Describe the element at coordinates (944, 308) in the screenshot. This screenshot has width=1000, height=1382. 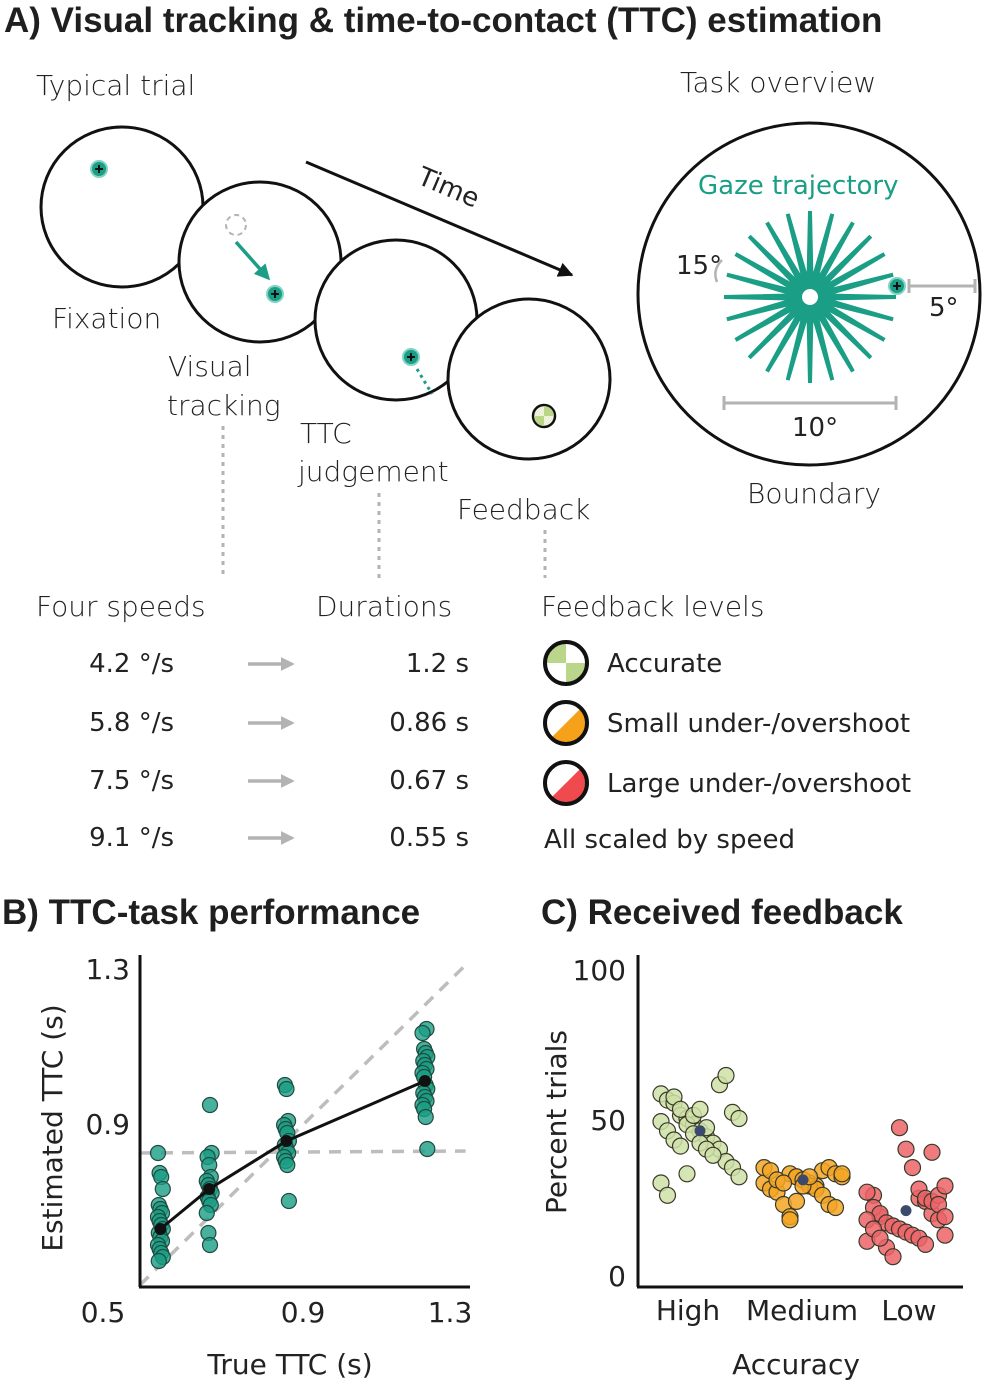
I see `distance-label: 5°` at that location.